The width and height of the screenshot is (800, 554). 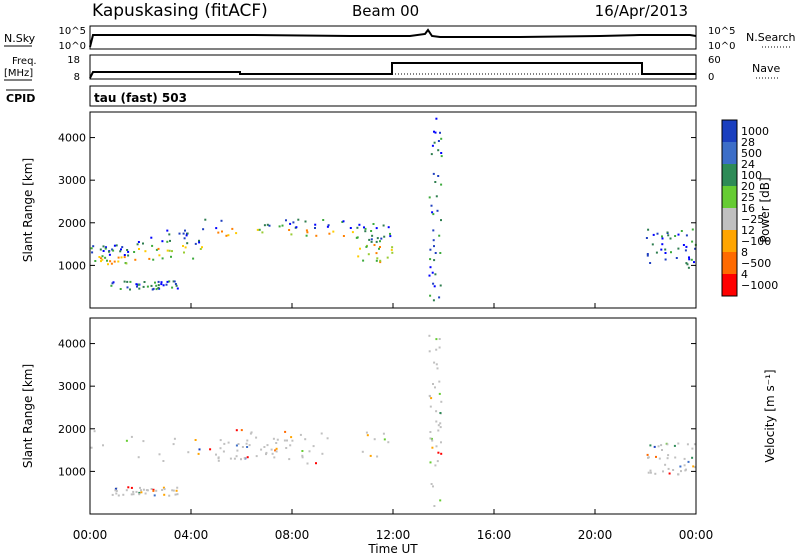 What do you see at coordinates (20, 38) in the screenshot?
I see `nsky-label: N.Sky` at bounding box center [20, 38].